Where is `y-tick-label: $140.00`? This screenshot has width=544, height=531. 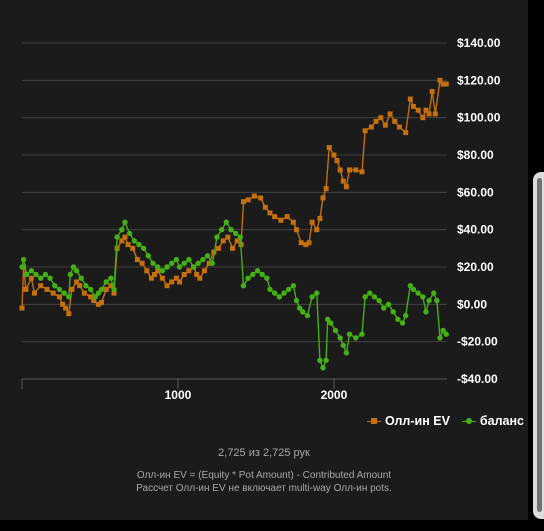 y-tick-label: $140.00 is located at coordinates (479, 43).